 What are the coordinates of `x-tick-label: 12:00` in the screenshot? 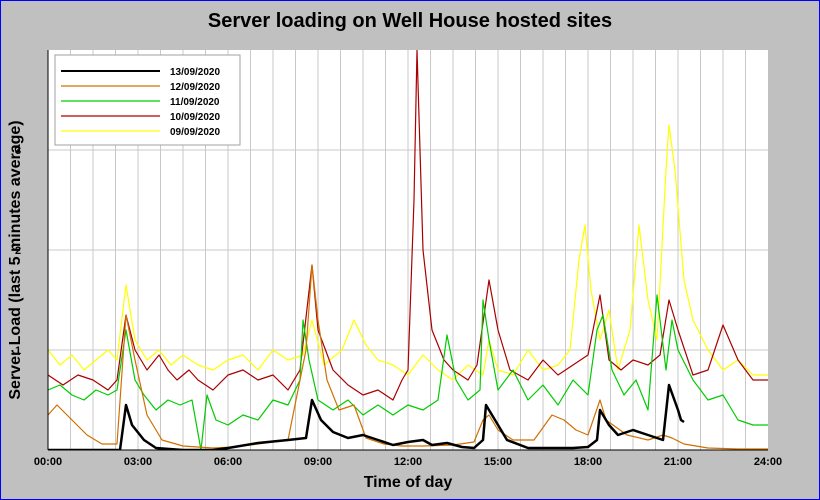 It's located at (408, 462).